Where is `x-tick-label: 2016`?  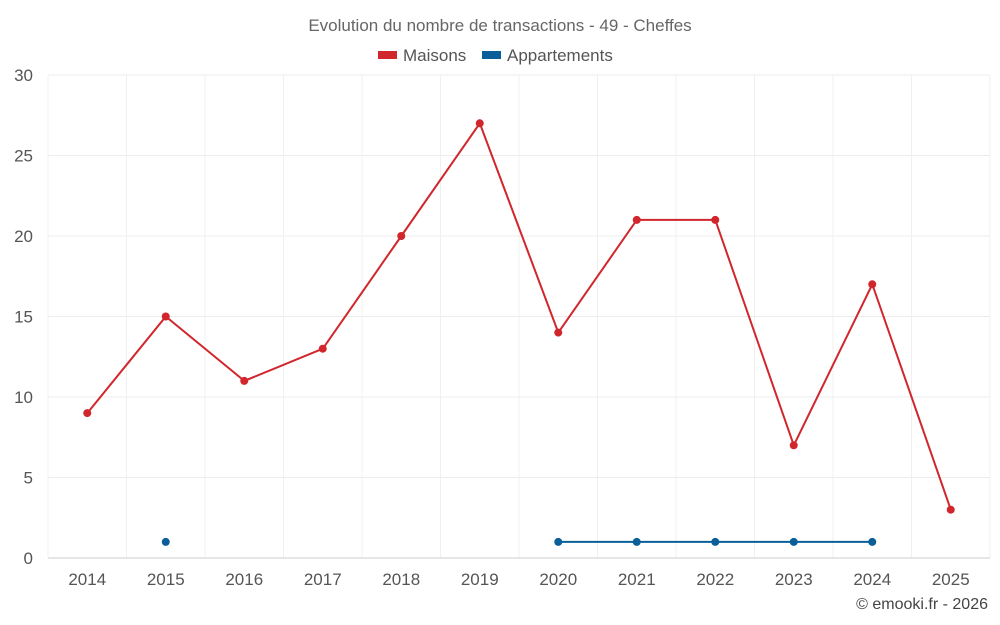 x-tick-label: 2016 is located at coordinates (244, 579).